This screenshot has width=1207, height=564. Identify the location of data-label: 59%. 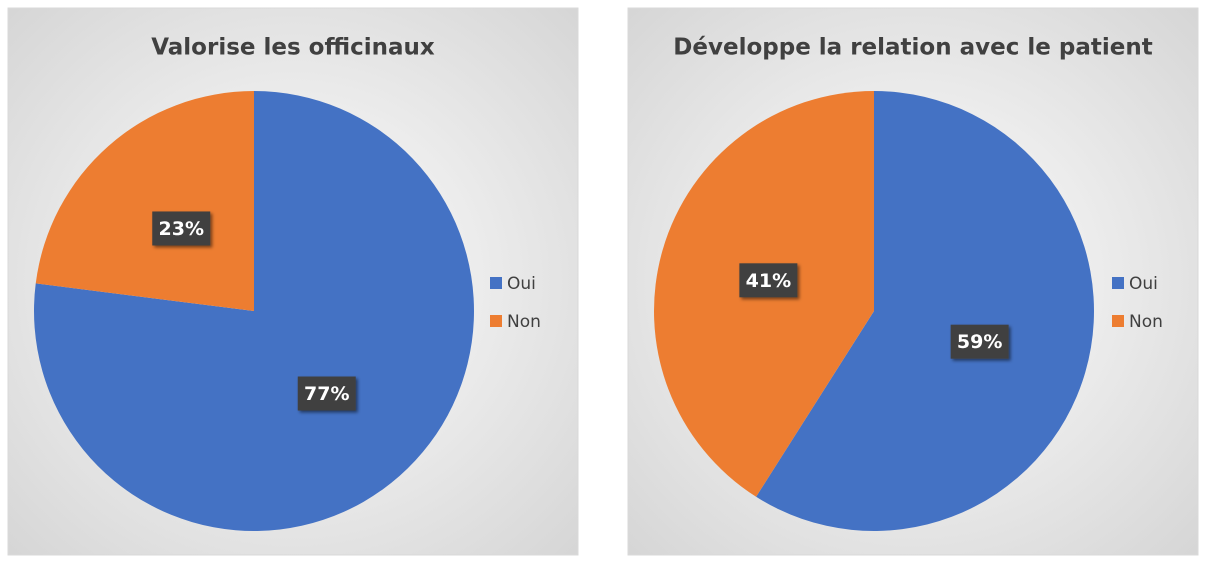
(979, 342).